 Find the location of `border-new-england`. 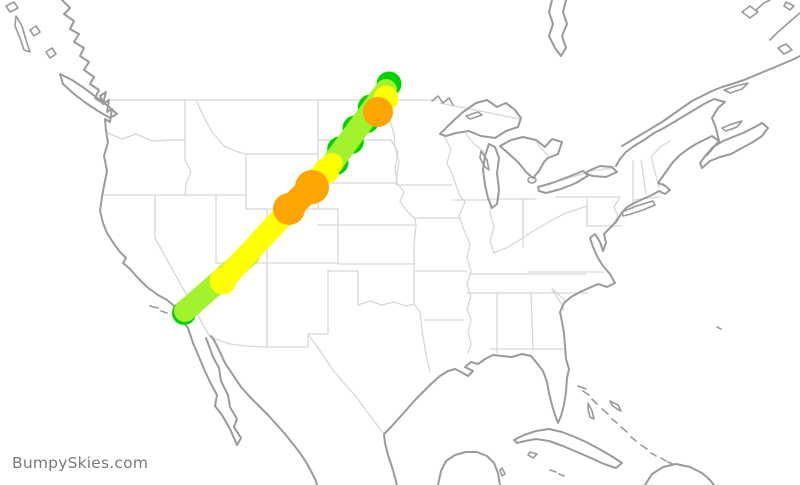

border-new-england is located at coordinates (651, 175).